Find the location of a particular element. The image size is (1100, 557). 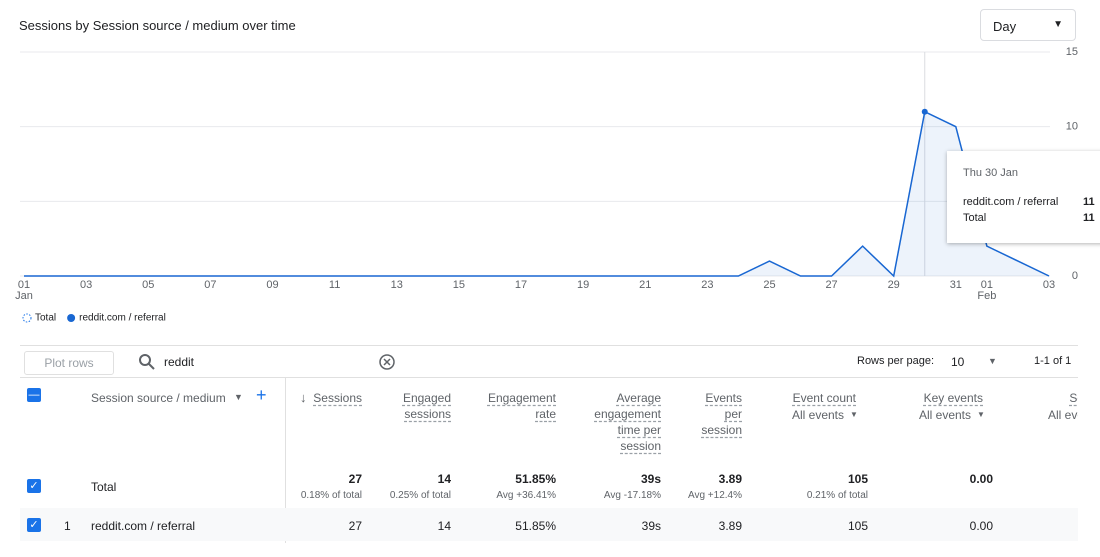

column-header: Average engagement time per session is located at coordinates (621, 422).